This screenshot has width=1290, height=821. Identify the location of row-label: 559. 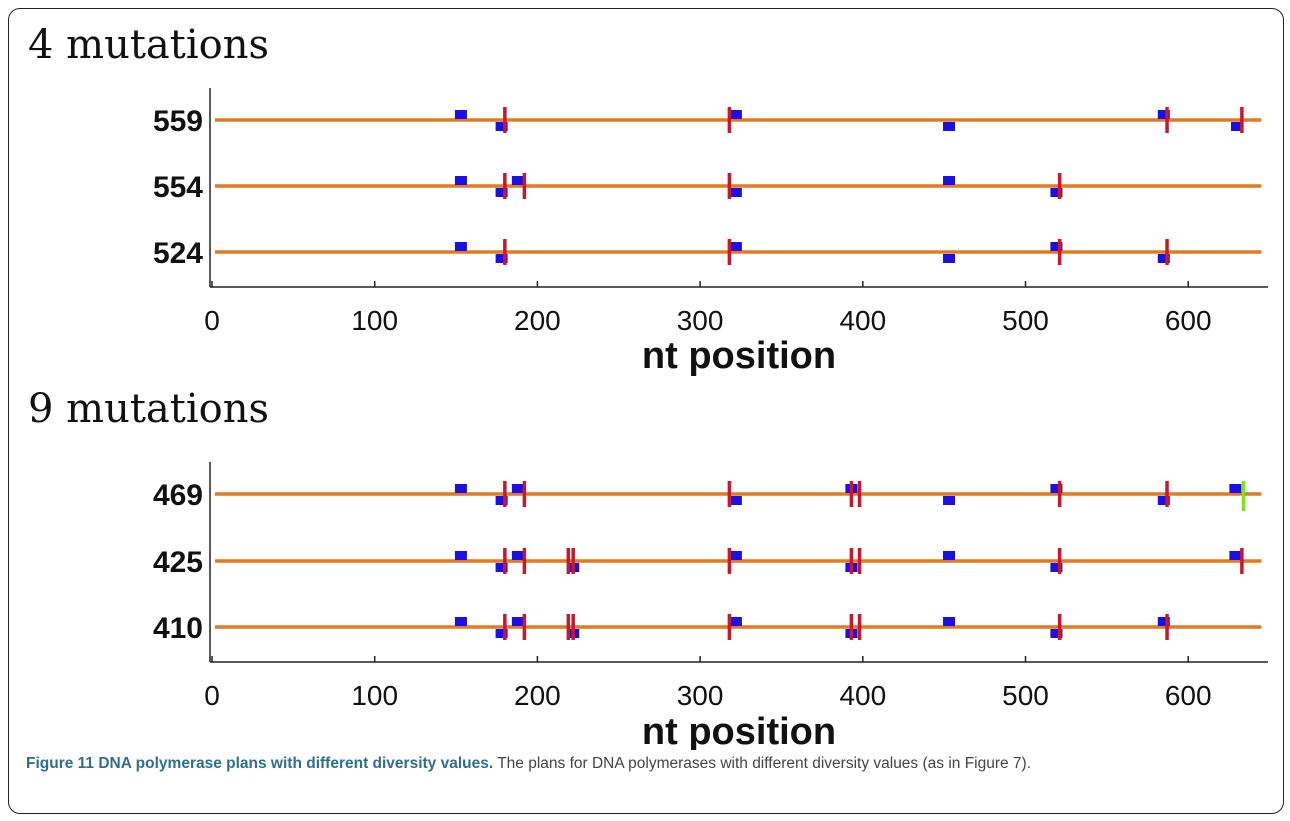
(178, 121).